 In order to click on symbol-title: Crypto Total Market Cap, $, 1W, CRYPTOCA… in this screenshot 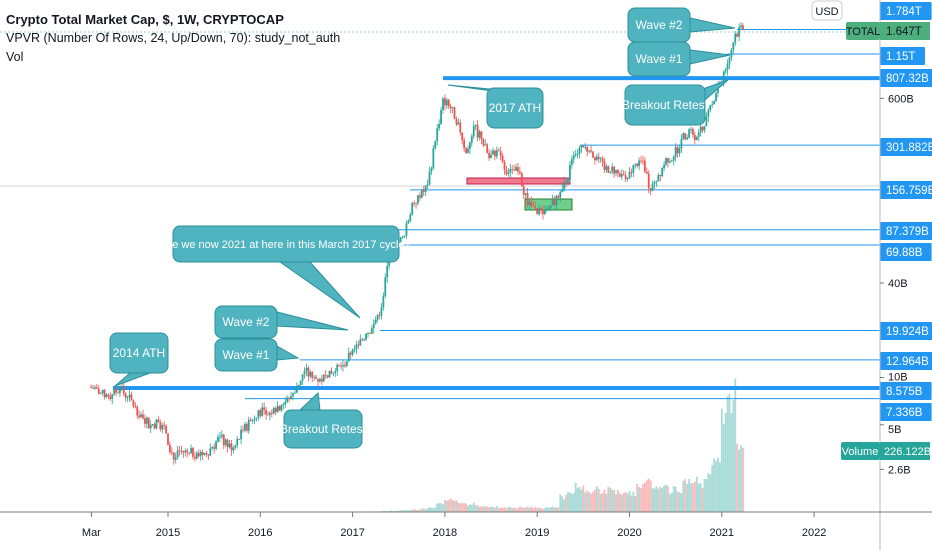, I will do `click(145, 19)`.